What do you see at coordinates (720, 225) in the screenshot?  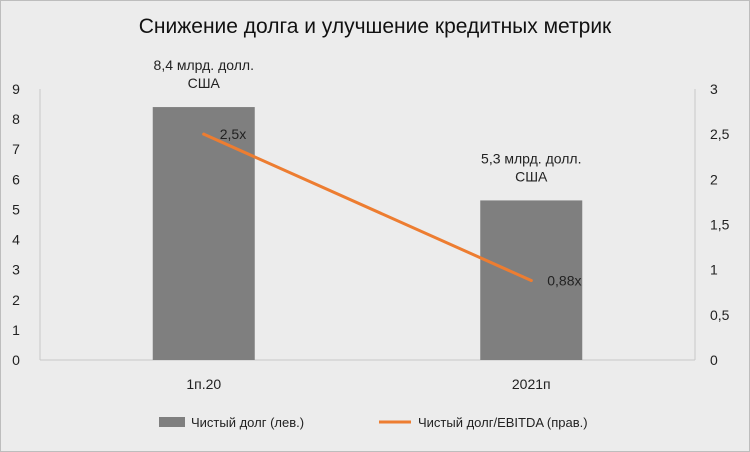 I see `right-tick-label: 1,5` at bounding box center [720, 225].